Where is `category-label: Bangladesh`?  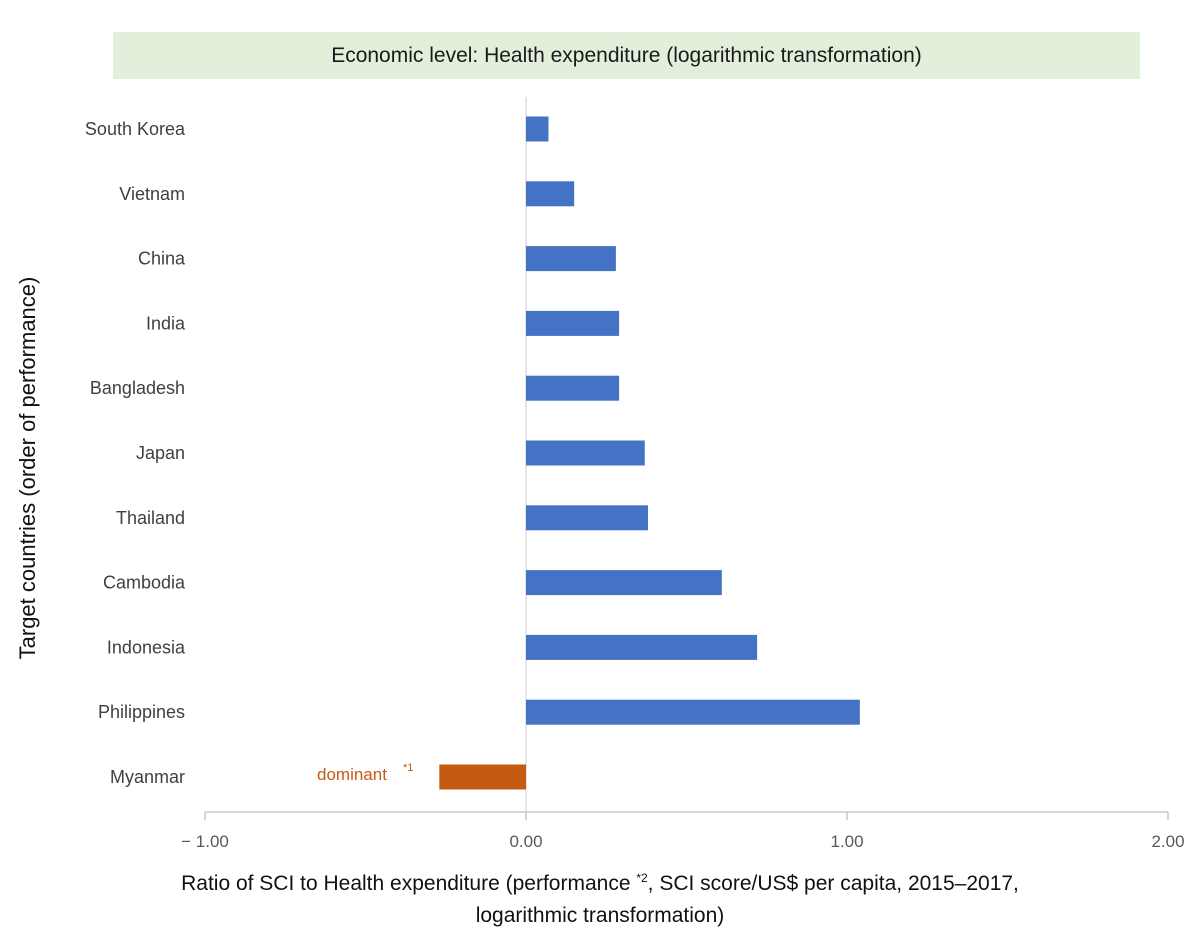 category-label: Bangladesh is located at coordinates (137, 388).